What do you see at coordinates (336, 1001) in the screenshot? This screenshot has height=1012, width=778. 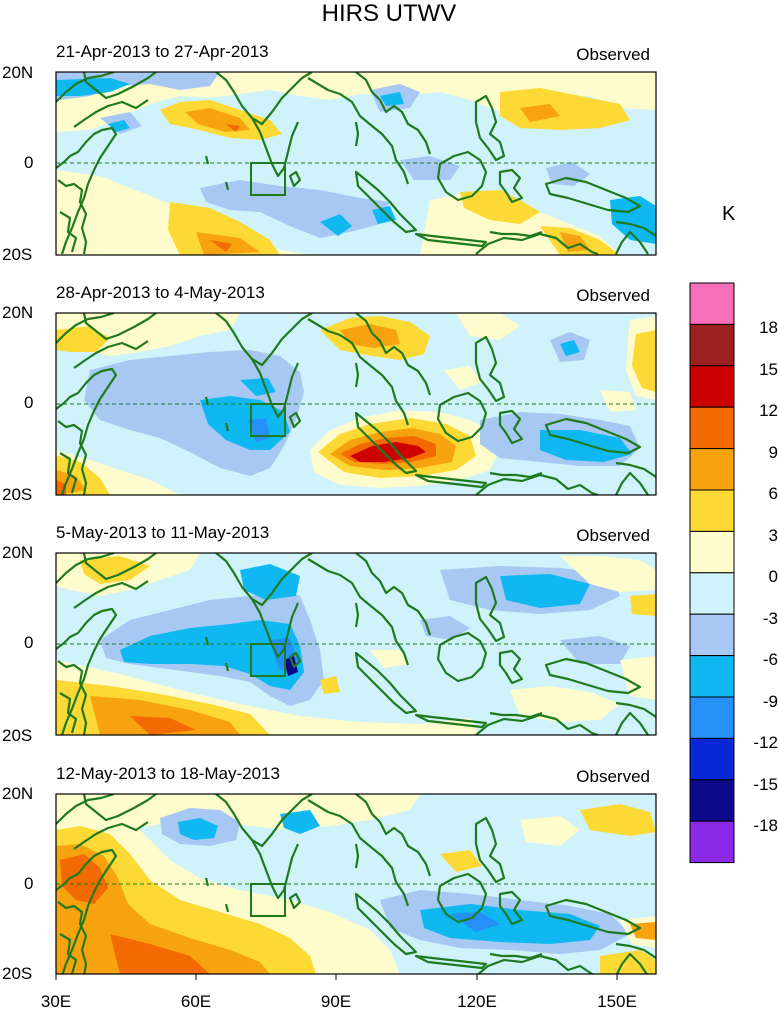 I see `lon-label-90e: 90E` at bounding box center [336, 1001].